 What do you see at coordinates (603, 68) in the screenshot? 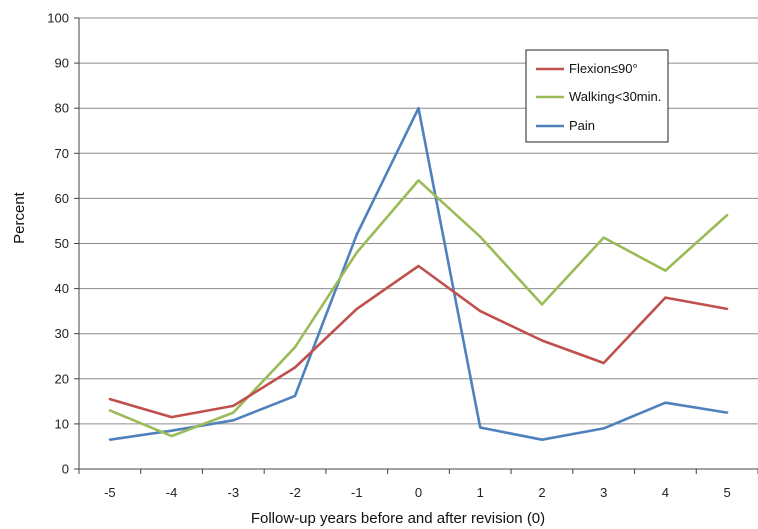
I see `legend-label-flexion: Flexion≤90°` at bounding box center [603, 68].